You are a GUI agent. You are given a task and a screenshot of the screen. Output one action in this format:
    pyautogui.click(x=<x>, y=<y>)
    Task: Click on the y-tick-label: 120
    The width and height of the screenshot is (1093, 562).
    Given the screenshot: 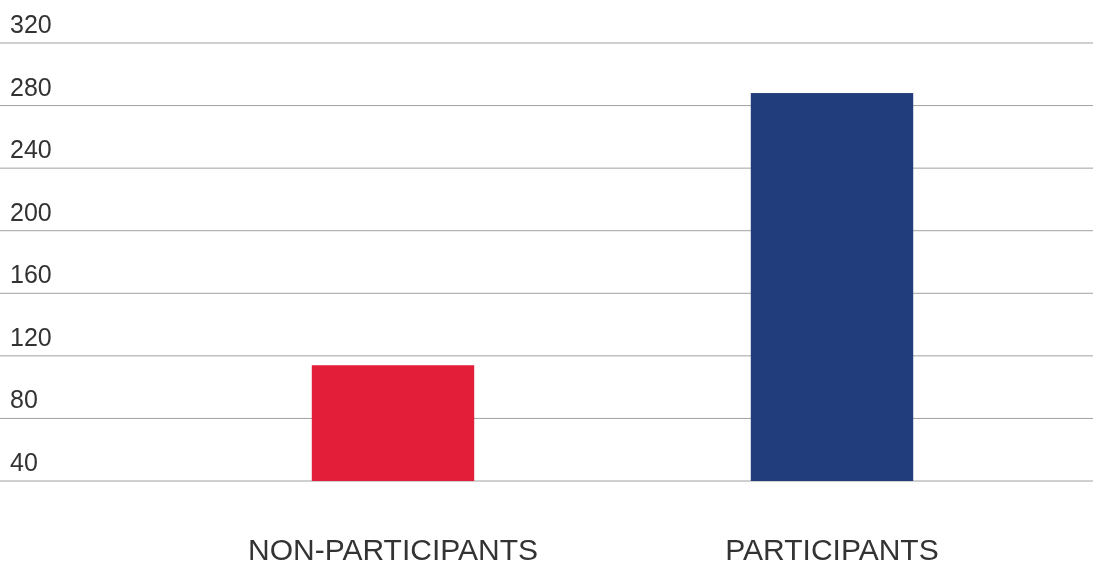 What is the action you would take?
    pyautogui.click(x=31, y=336)
    